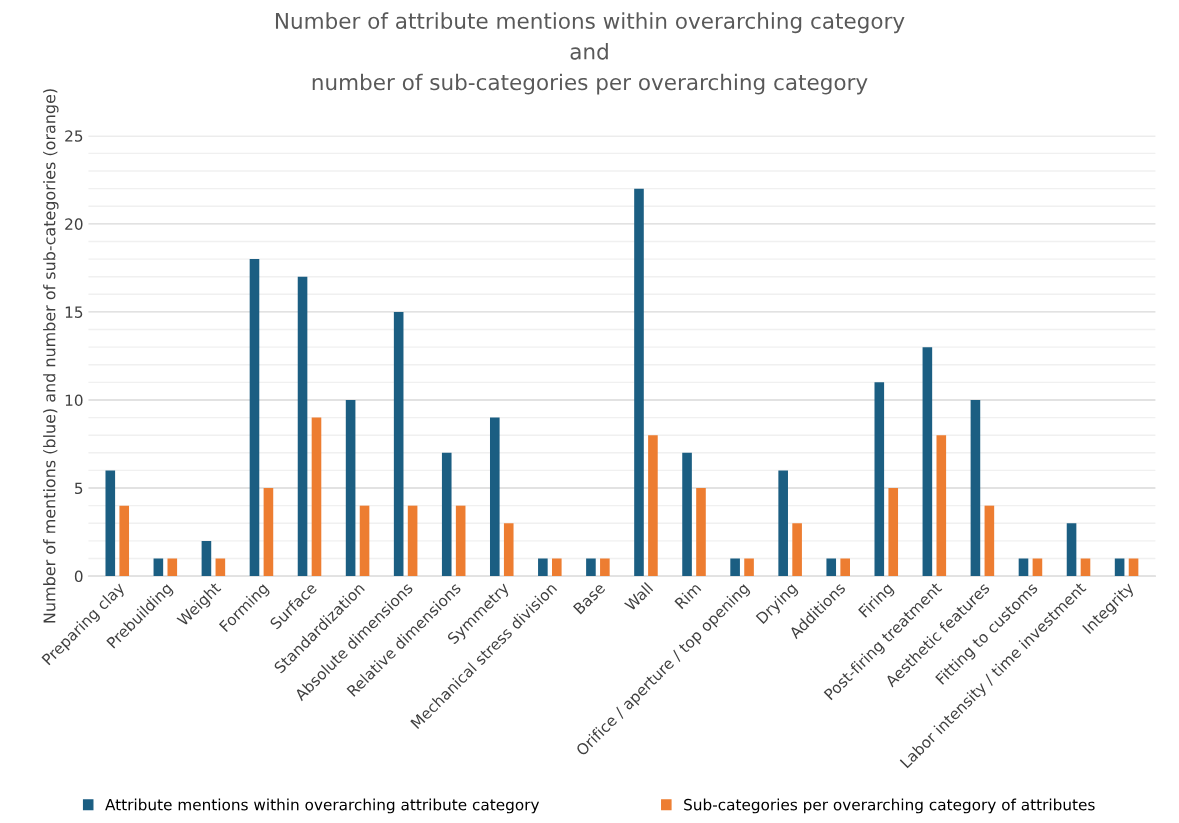 The image size is (1179, 823). Describe the element at coordinates (78, 576) in the screenshot. I see `y-tick-label: 0` at that location.